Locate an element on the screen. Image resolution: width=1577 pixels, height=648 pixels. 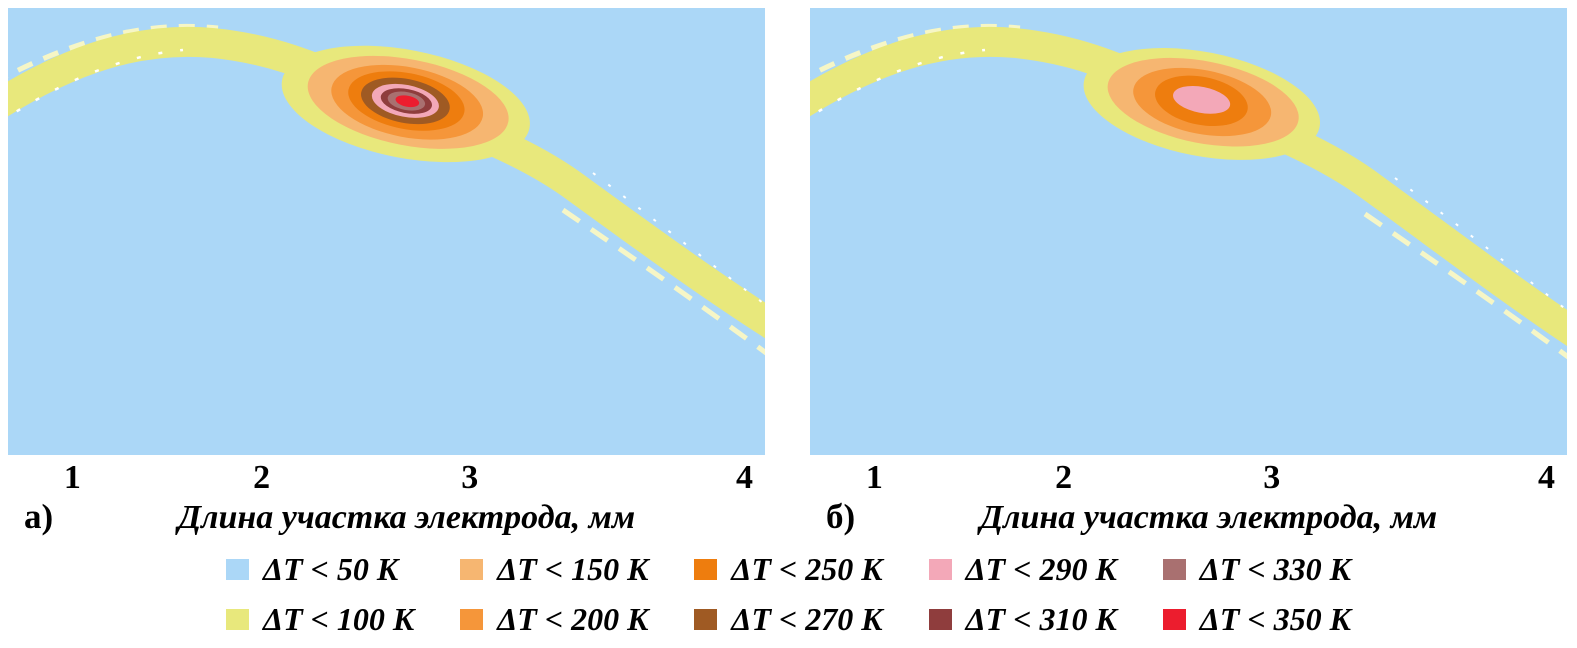
legend-item: ΔT < 290 K is located at coordinates (1022, 569).